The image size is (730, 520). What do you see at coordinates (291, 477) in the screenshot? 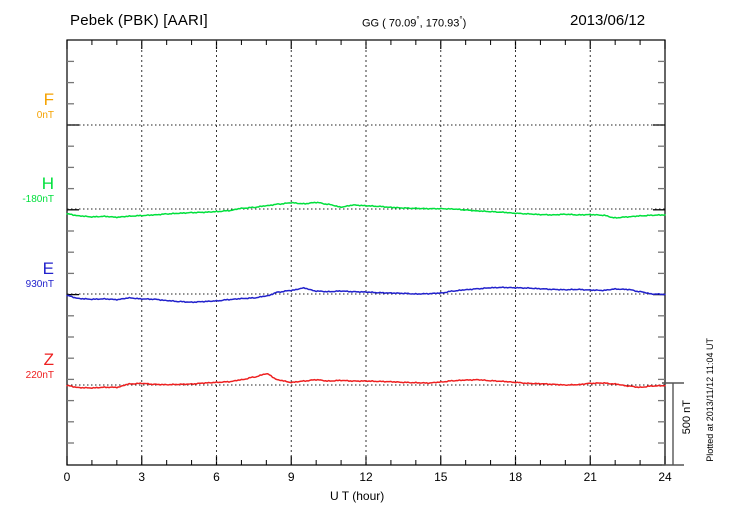
I see `x-tick-label-9: 9` at bounding box center [291, 477].